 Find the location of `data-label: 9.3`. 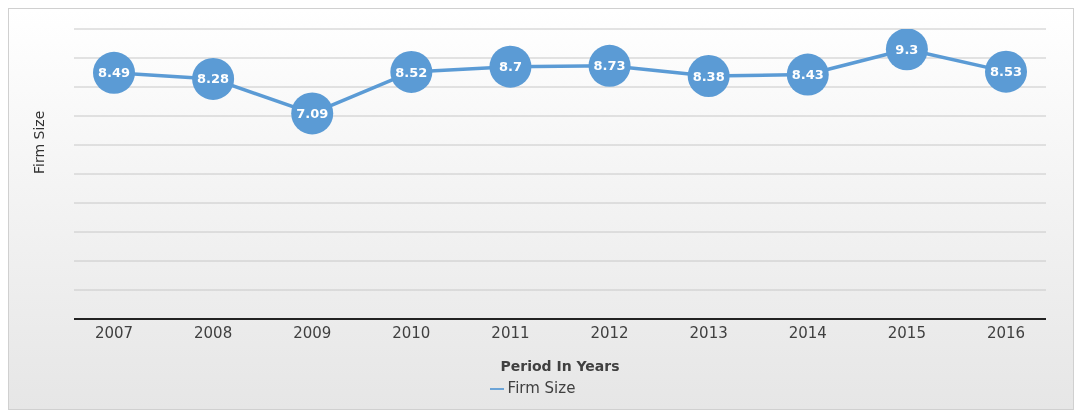

data-label: 9.3 is located at coordinates (907, 49).